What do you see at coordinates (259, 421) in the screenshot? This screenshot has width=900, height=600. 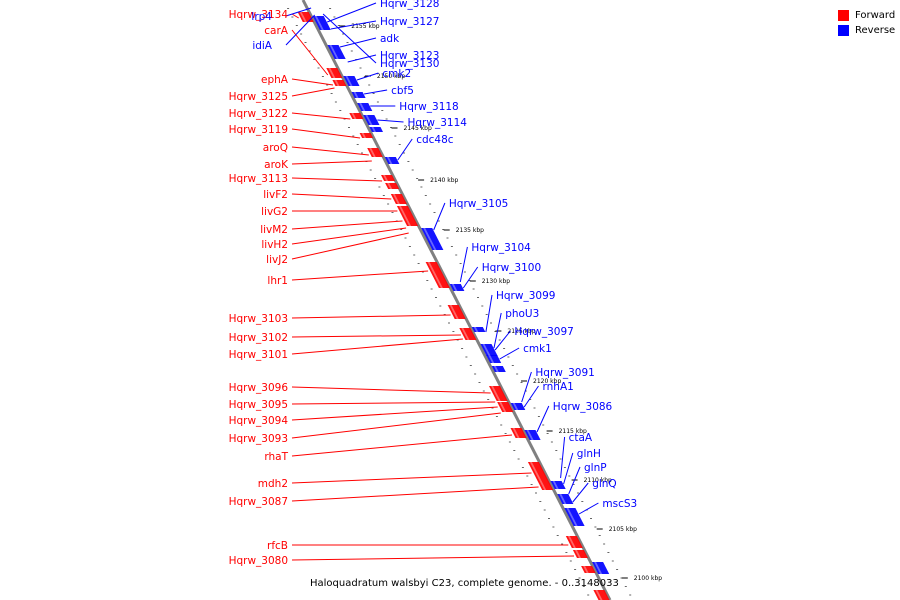 I see `gene-label-hqrw-3094: Hqrw_3094` at bounding box center [259, 421].